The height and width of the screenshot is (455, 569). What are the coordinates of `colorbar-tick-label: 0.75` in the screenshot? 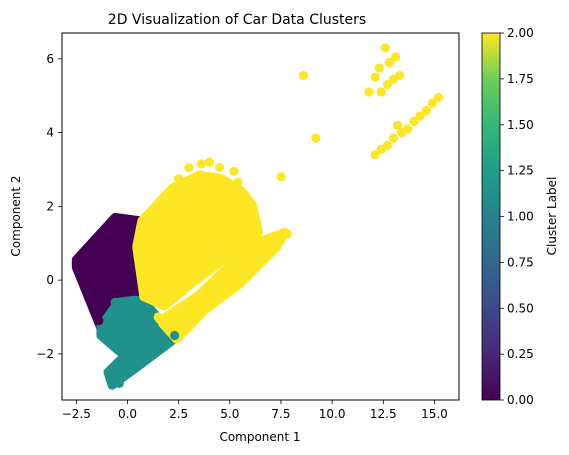 It's located at (520, 262).